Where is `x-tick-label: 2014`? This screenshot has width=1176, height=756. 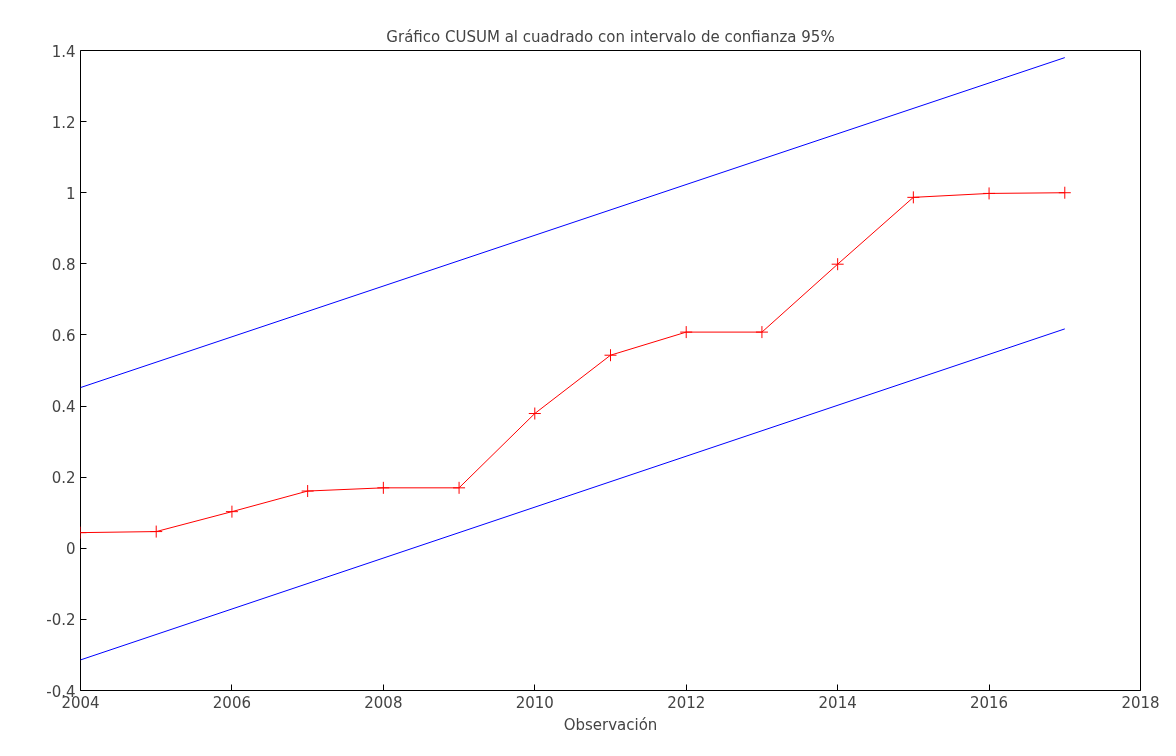
x-tick-label: 2014 is located at coordinates (837, 702).